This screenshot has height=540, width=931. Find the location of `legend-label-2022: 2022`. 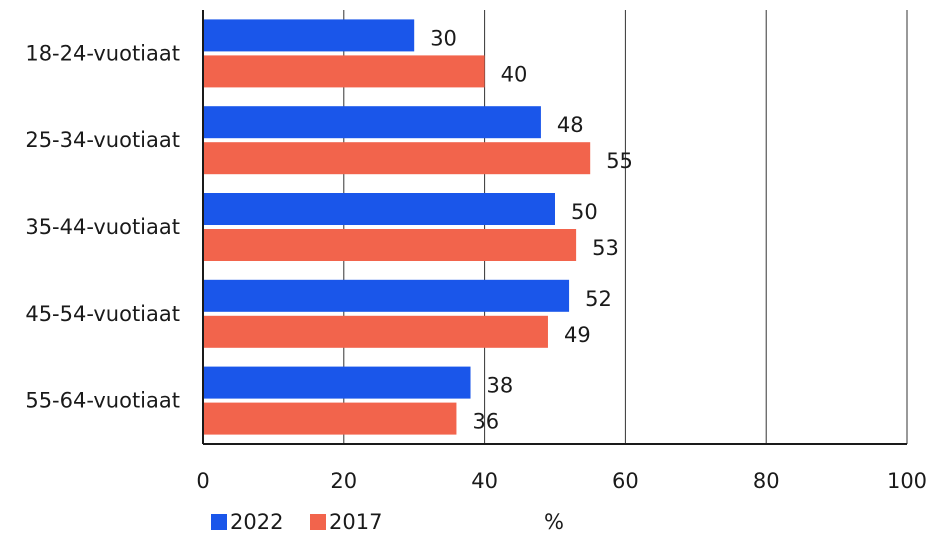

legend-label-2022: 2022 is located at coordinates (256, 522).